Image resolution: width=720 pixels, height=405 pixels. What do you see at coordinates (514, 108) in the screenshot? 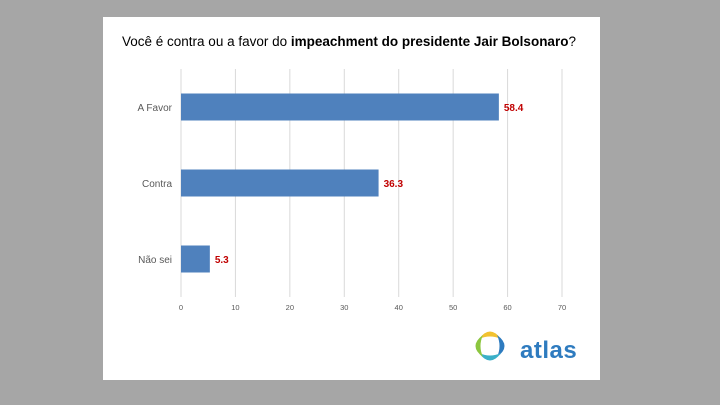
I see `data-label-0: 58.4` at bounding box center [514, 108].